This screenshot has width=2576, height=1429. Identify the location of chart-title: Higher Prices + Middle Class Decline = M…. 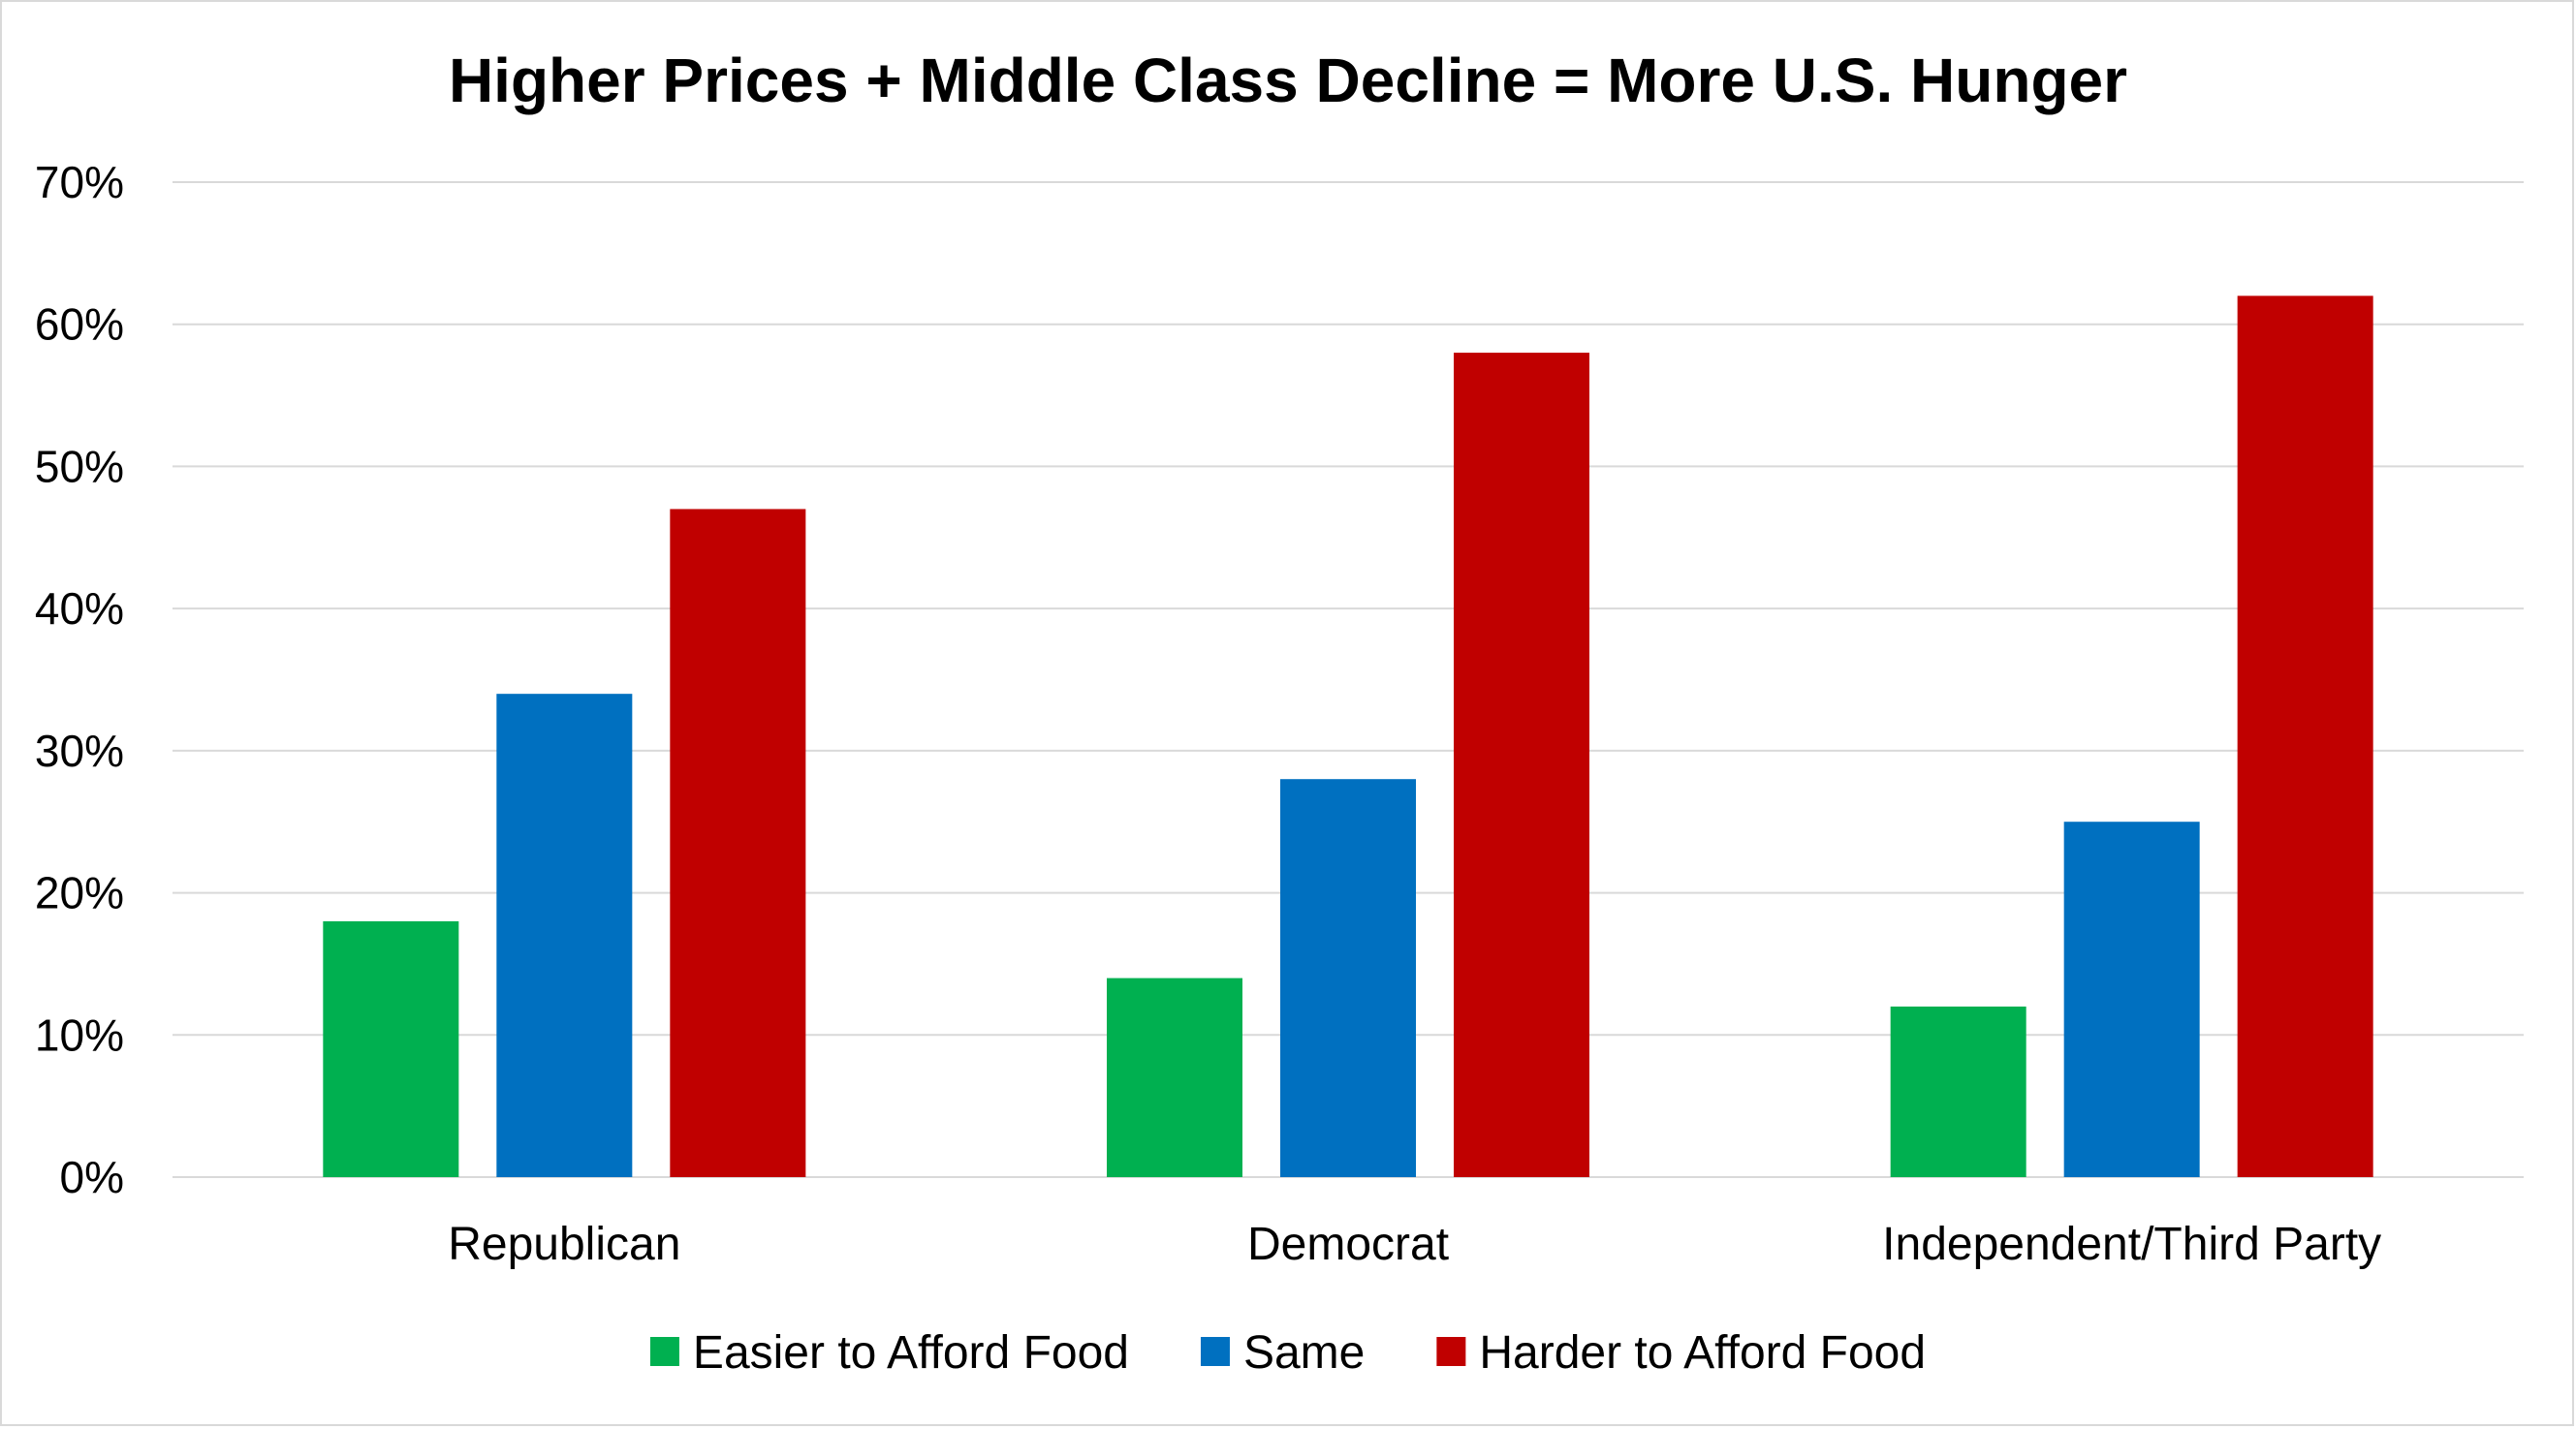
(1288, 80).